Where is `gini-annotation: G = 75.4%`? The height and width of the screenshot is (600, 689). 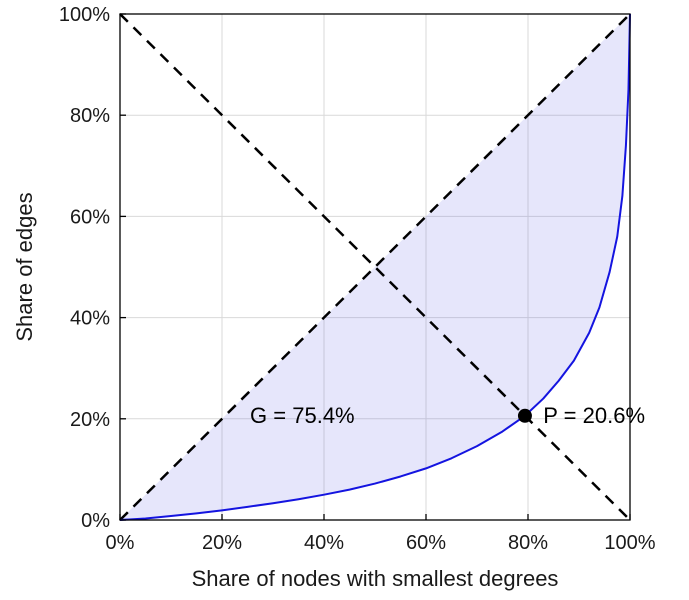
gini-annotation: G = 75.4% is located at coordinates (302, 415).